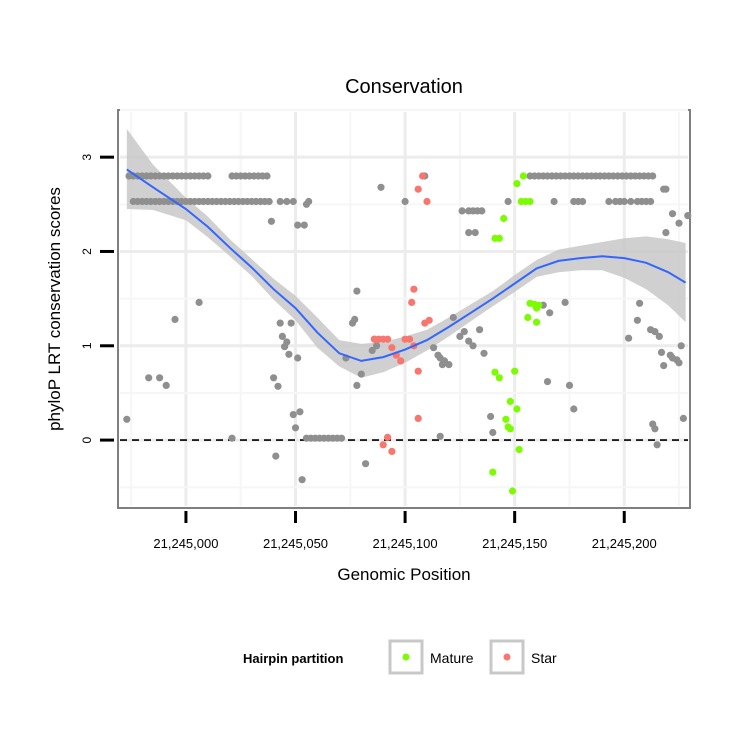 This screenshot has width=750, height=750. I want to click on legend-title: Hairpin partition, so click(293, 658).